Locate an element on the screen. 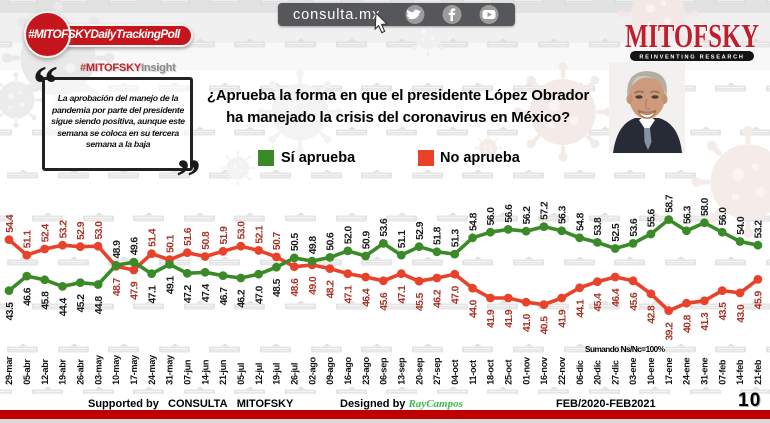 The width and height of the screenshot is (770, 423). svg-text: 58.0 is located at coordinates (705, 206).